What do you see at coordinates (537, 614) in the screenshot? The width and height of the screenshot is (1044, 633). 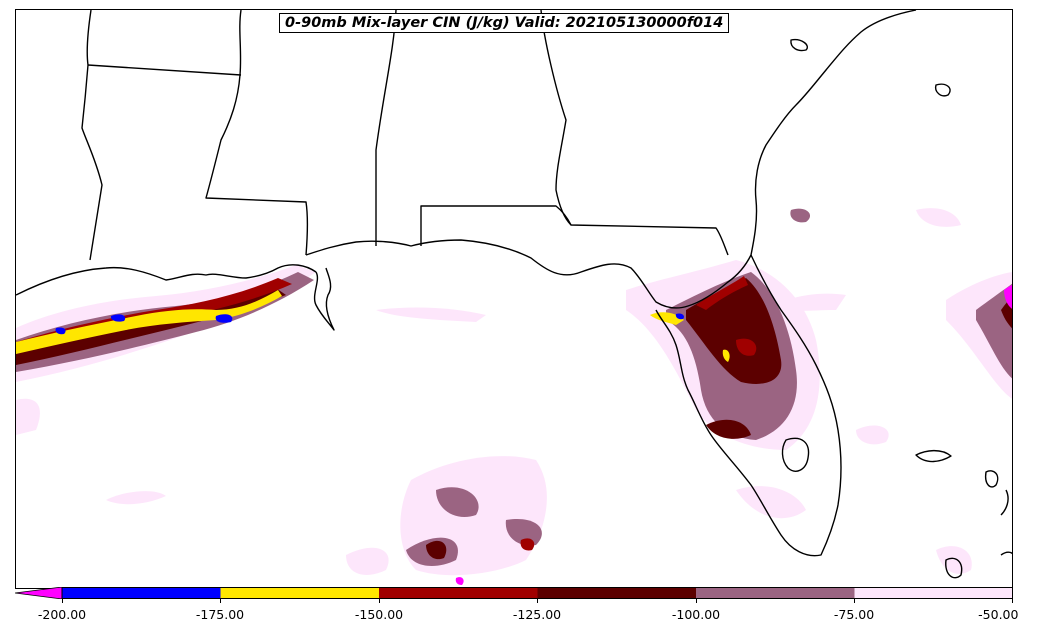 I see `colorbar-tick-label: -125.00` at bounding box center [537, 614].